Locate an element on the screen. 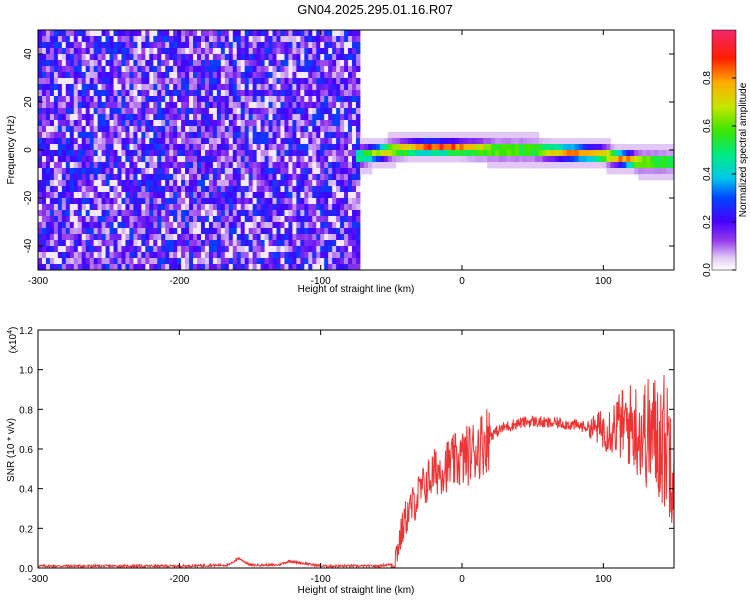  y-tick-label: 20 is located at coordinates (28, 102).